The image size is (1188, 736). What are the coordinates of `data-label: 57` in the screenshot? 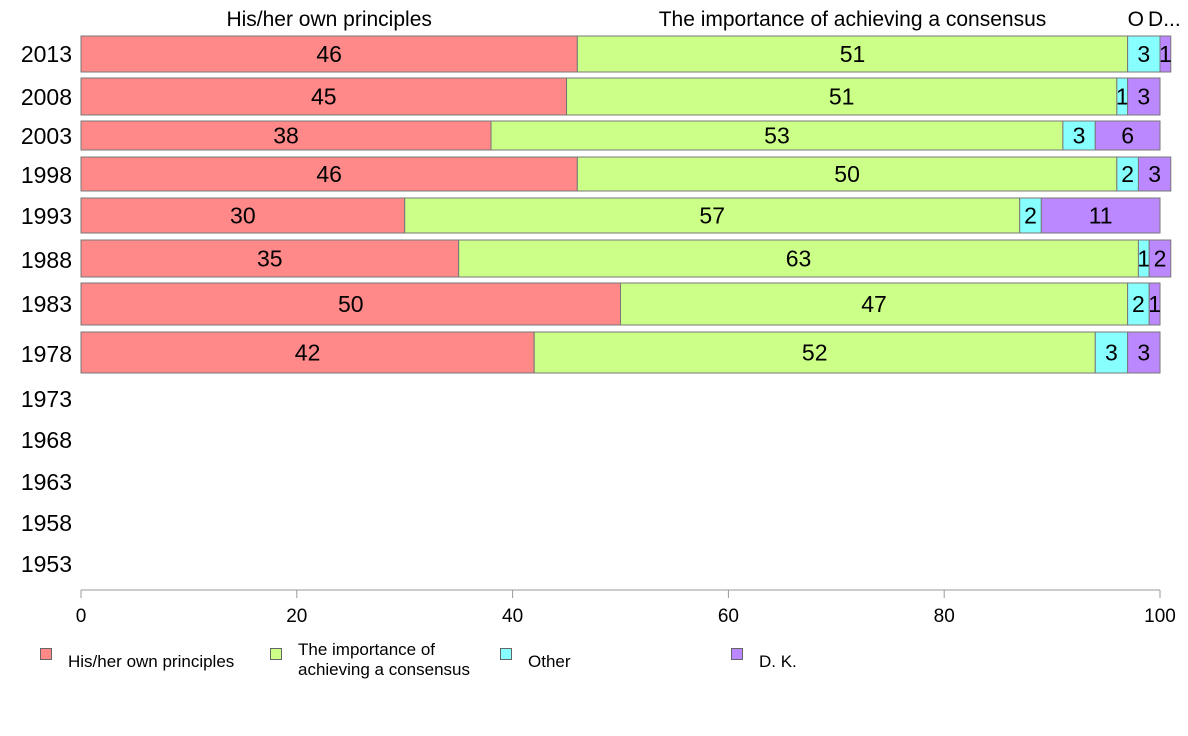 It's located at (712, 216).